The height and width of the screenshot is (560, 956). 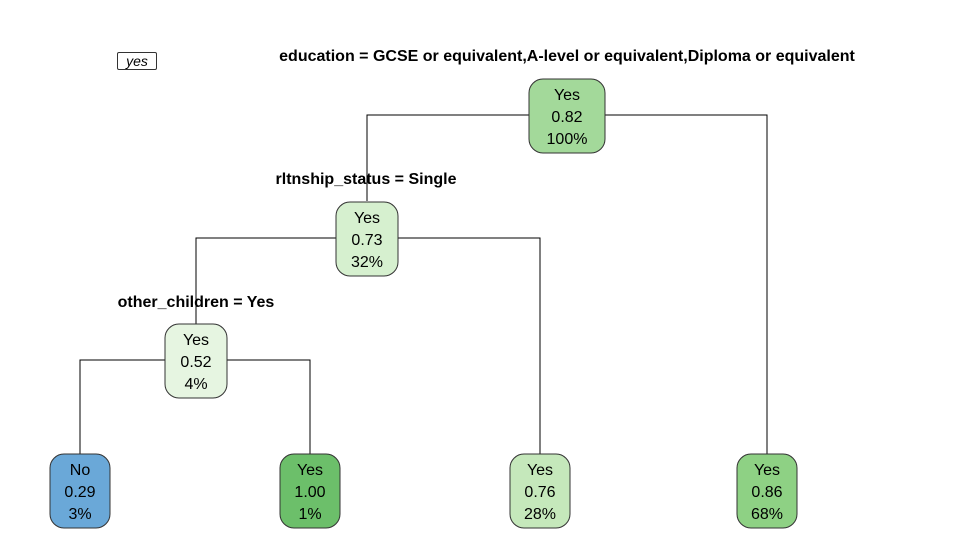 I want to click on edge-other-right, so click(x=269, y=406).